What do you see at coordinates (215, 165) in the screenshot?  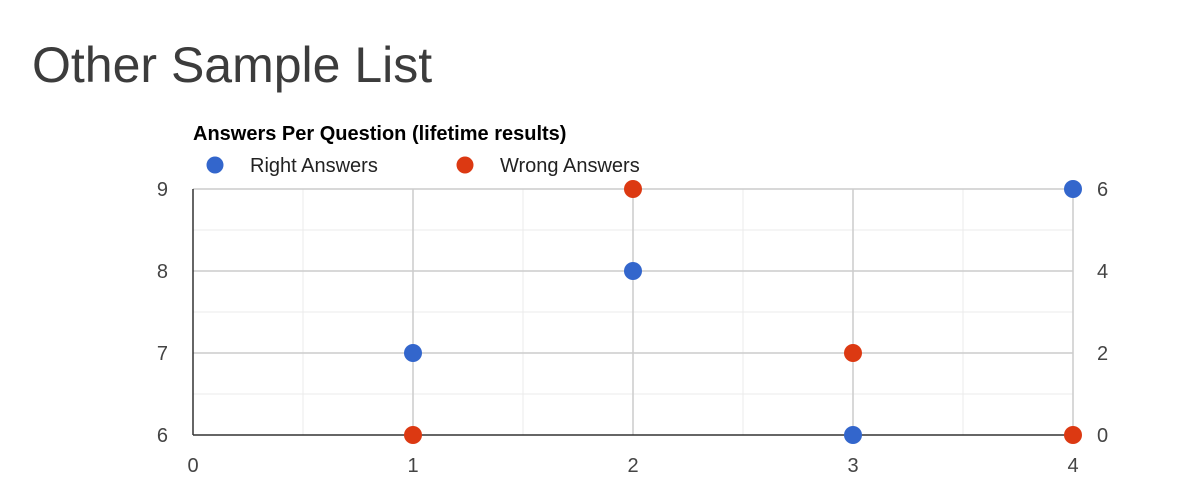 I see `legend-marker-right-answers` at bounding box center [215, 165].